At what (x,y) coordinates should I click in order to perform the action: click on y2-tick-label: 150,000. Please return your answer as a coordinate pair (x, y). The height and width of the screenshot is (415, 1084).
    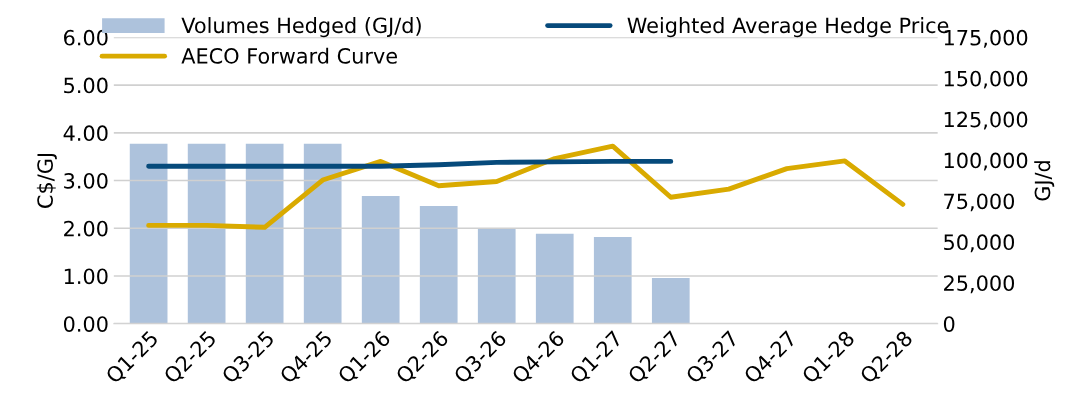
    Looking at the image, I should click on (986, 79).